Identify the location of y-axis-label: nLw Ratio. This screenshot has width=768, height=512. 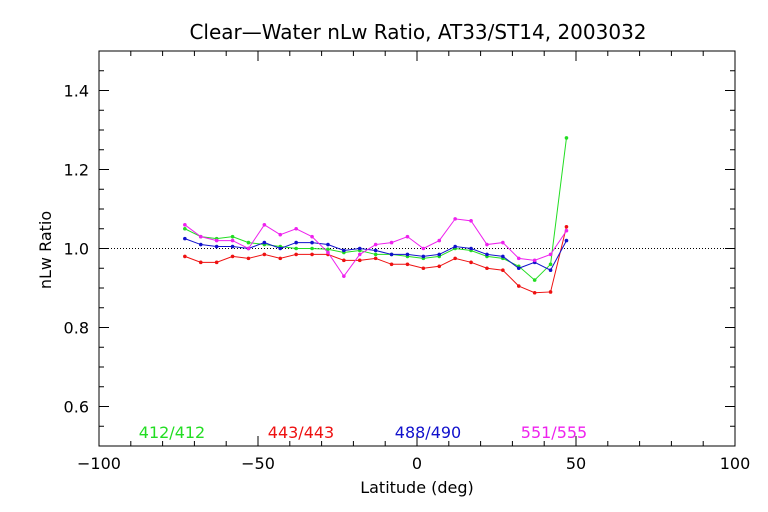
(45, 250).